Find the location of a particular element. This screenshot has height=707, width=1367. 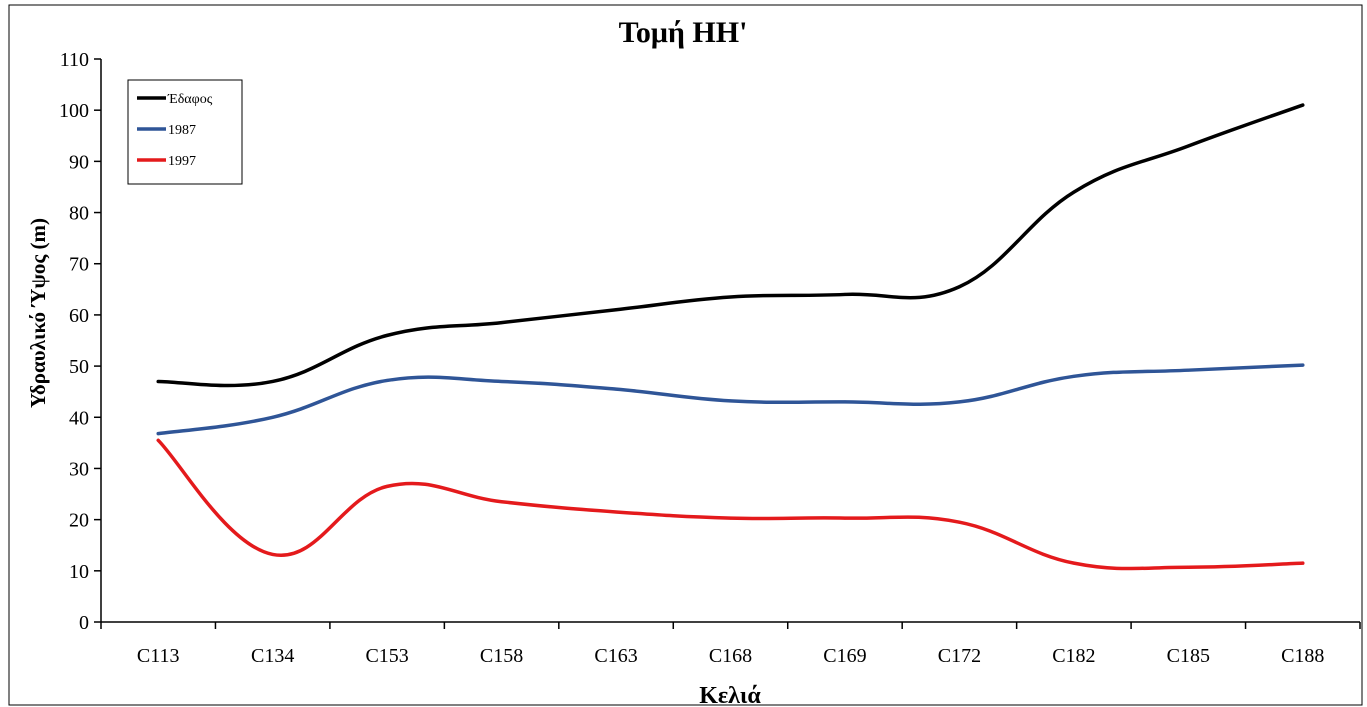

x-tick-label: C182 is located at coordinates (1073, 656).